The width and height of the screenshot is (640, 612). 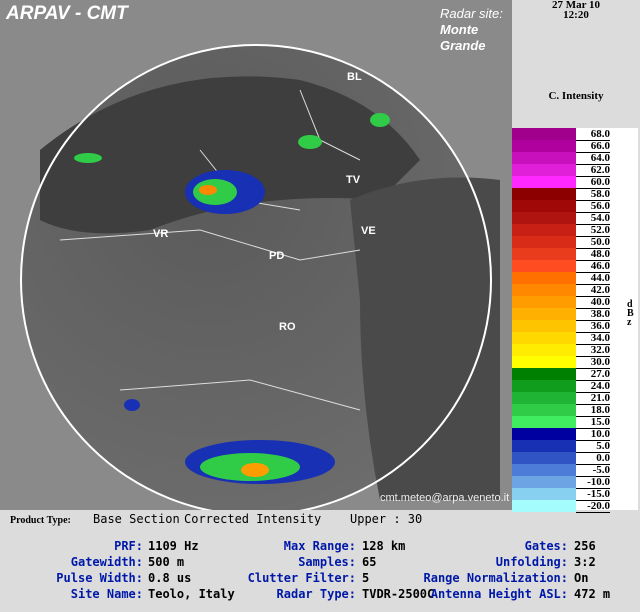 I want to click on legend-entry: 62.0, so click(x=575, y=170).